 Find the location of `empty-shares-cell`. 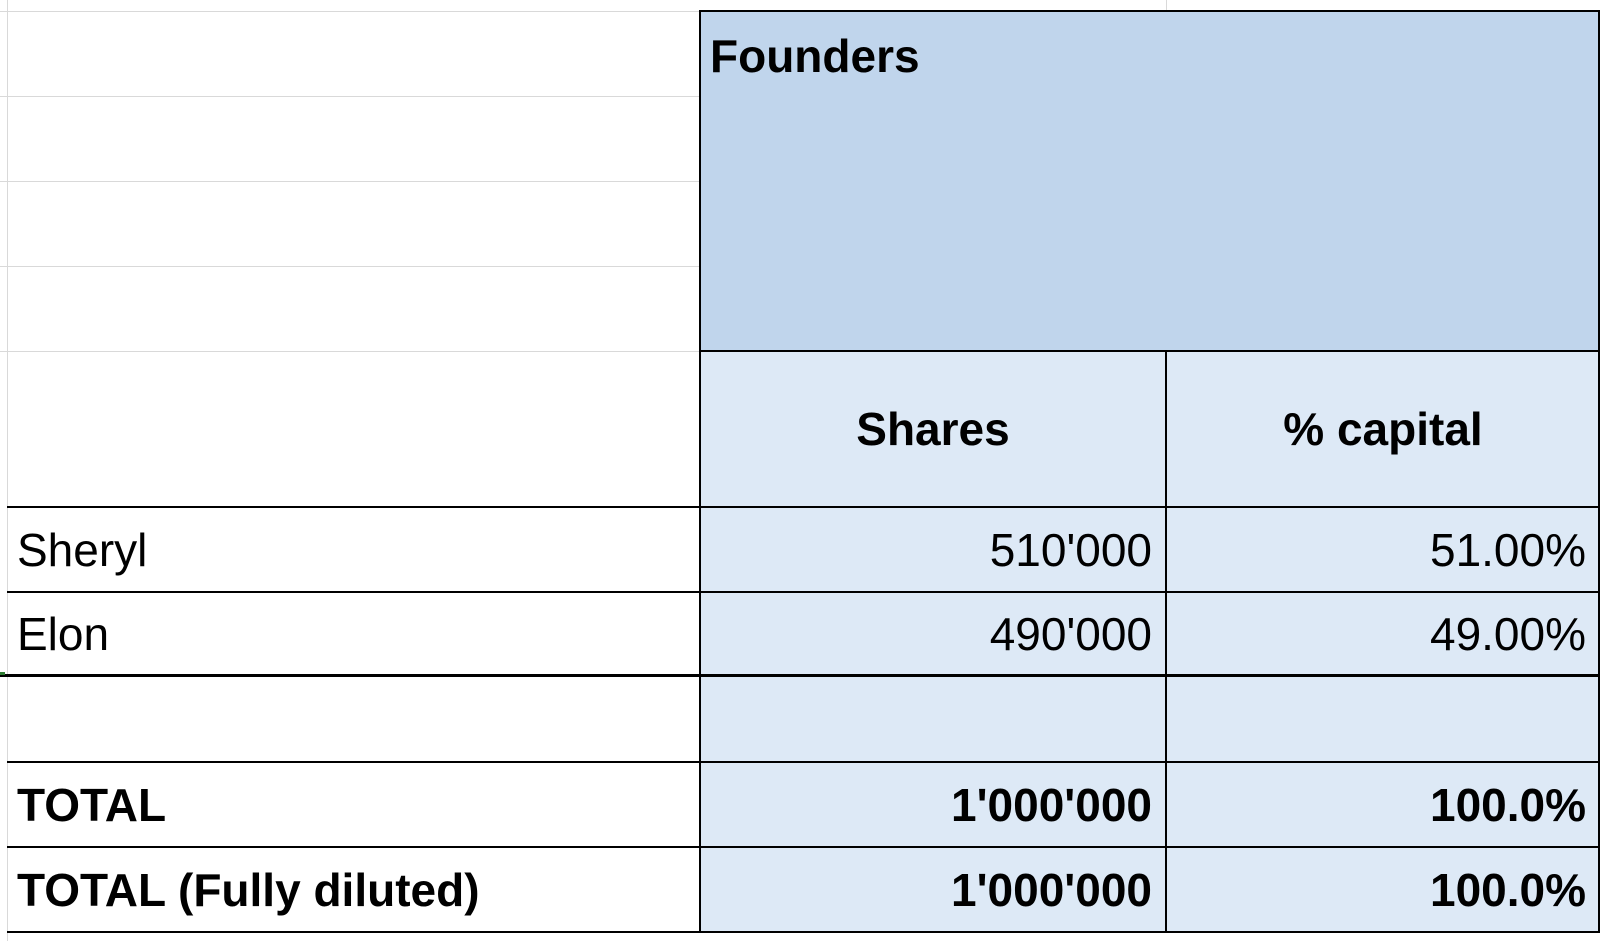

empty-shares-cell is located at coordinates (933, 718).